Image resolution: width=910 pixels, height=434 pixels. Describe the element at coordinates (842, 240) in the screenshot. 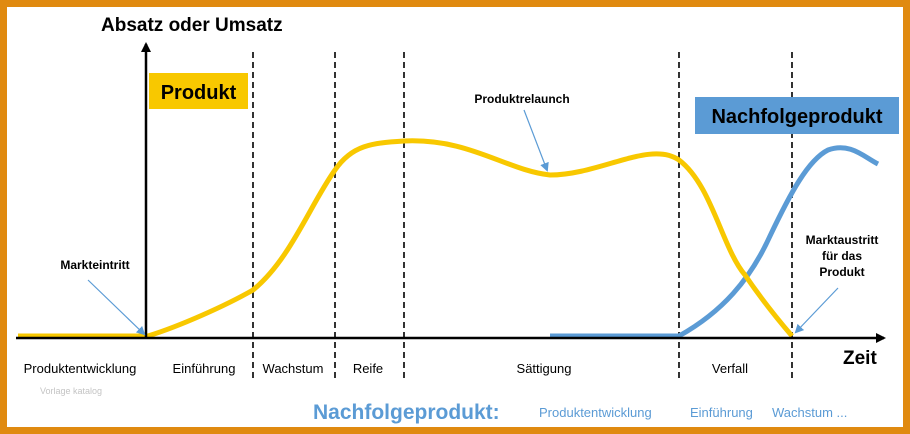

I see `market-exit-label-line1: Marktaustritt` at that location.